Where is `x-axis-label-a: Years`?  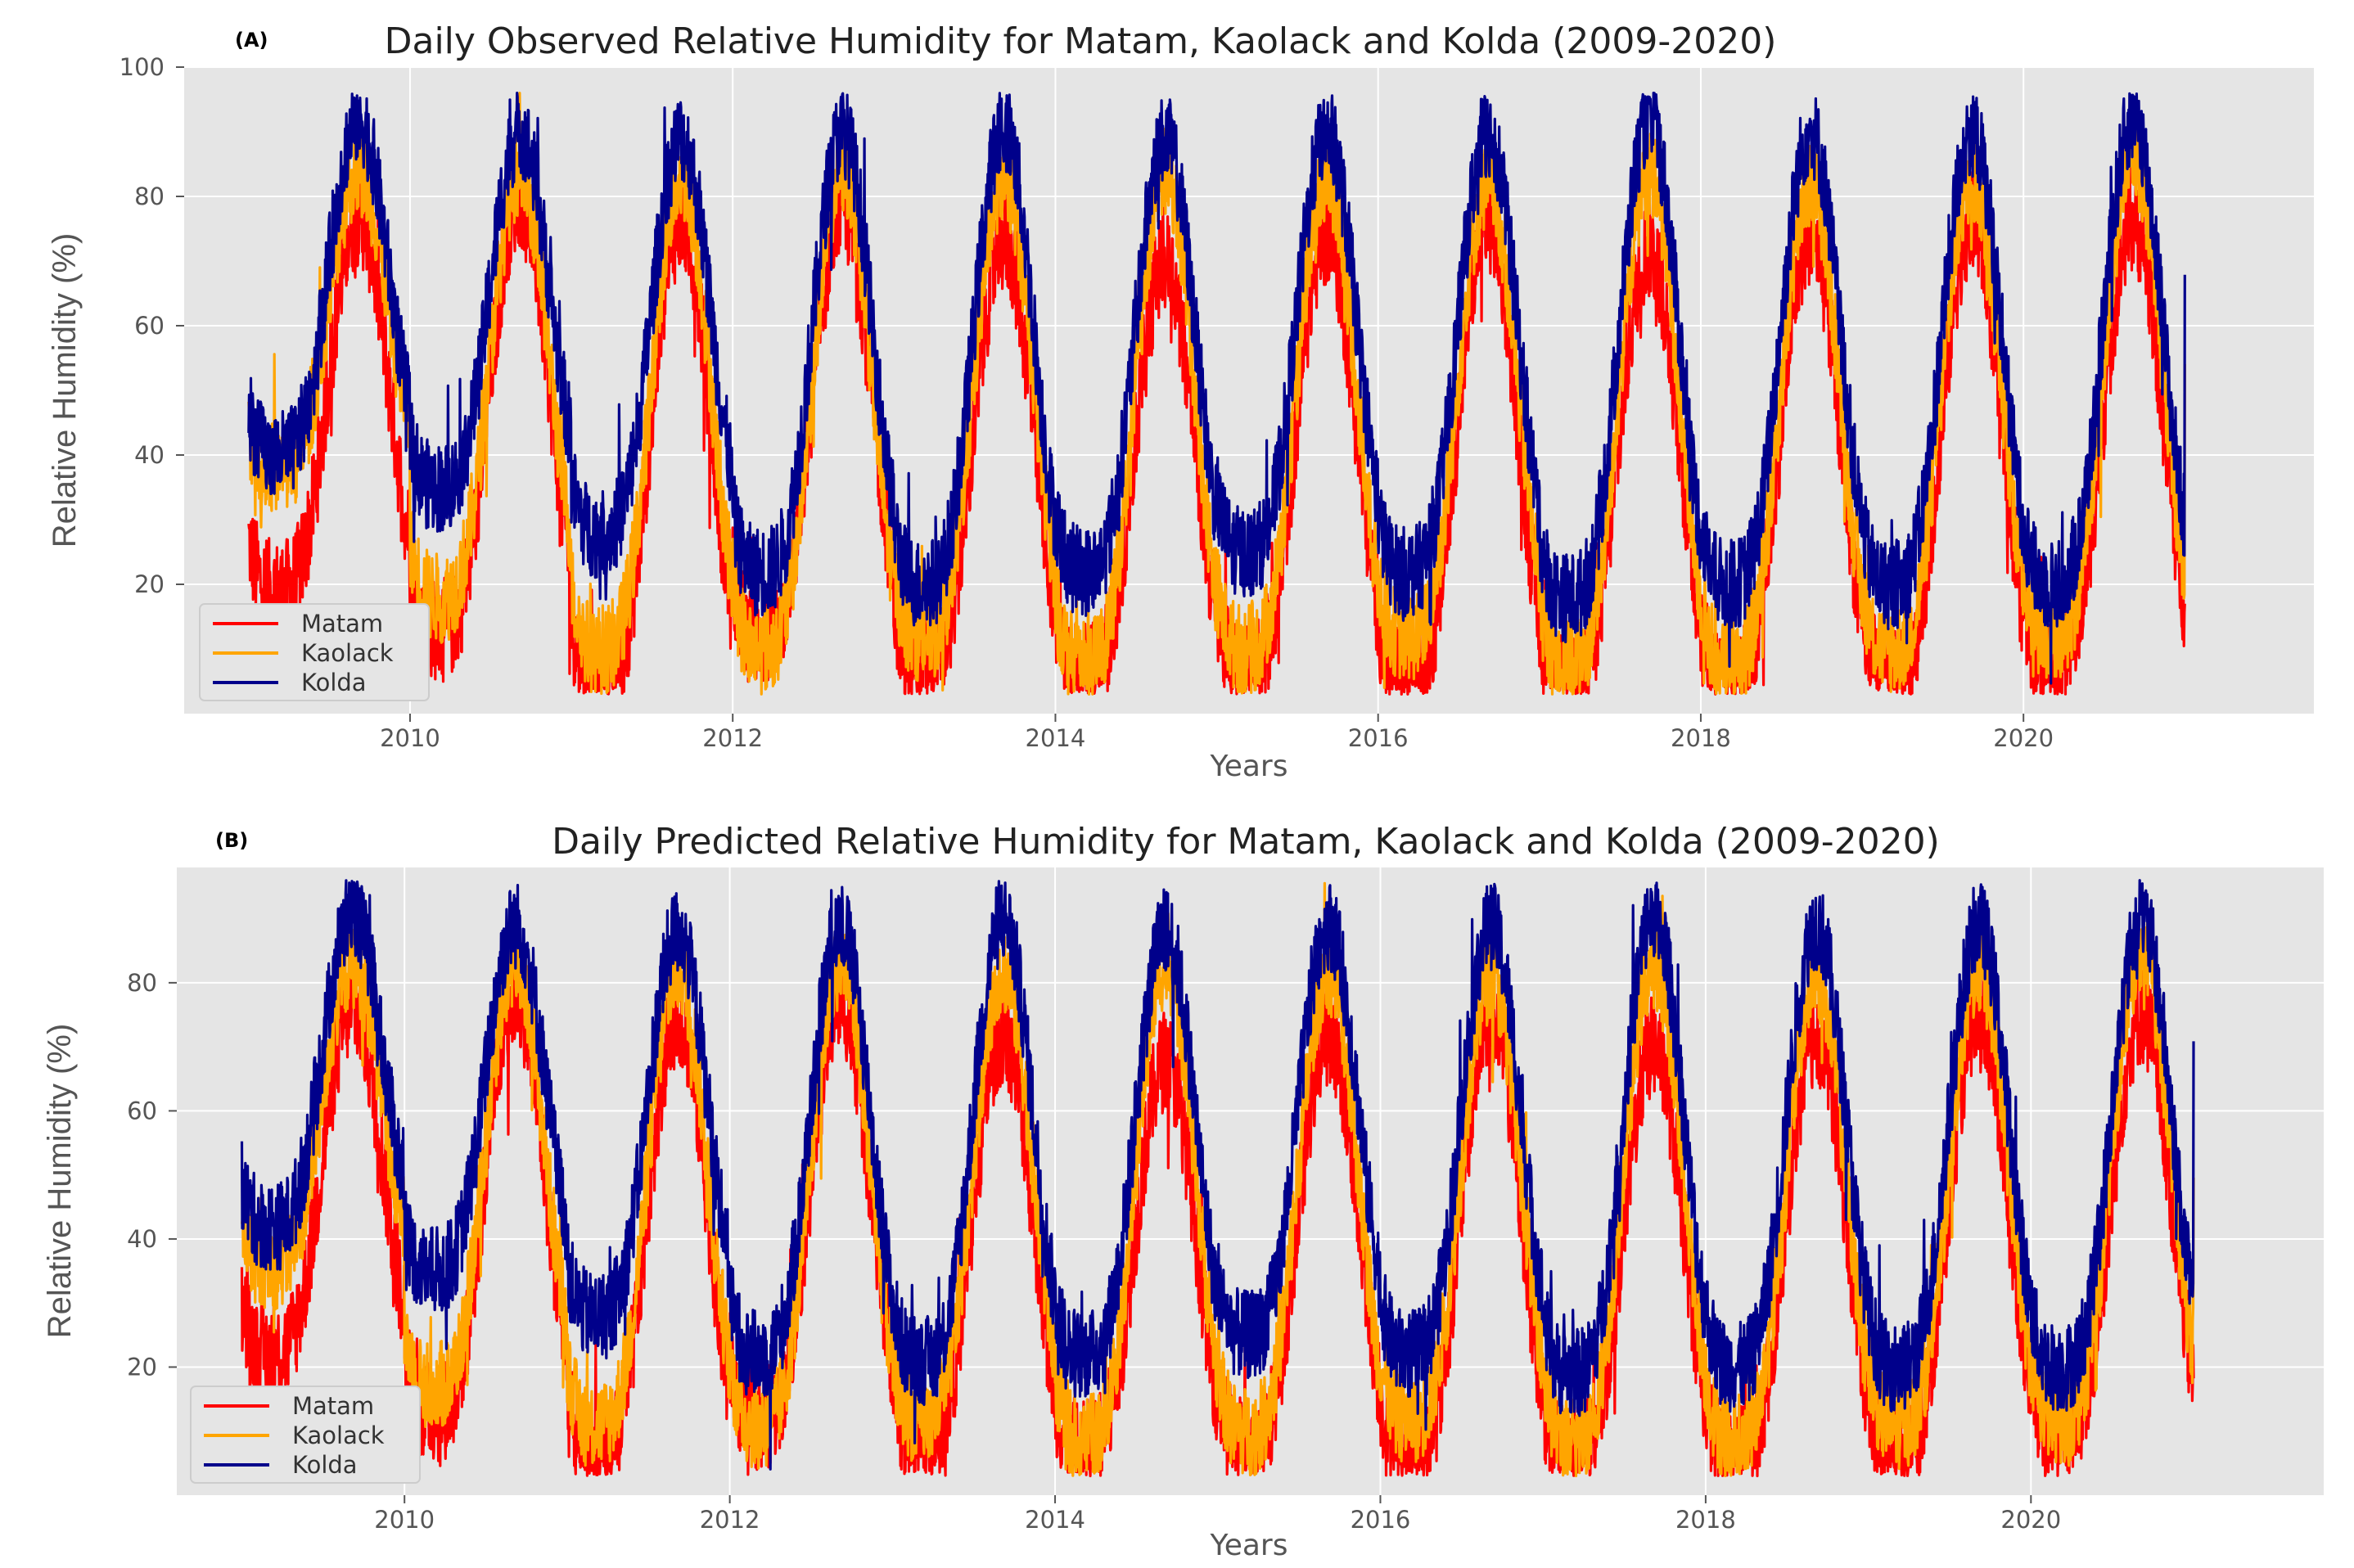 x-axis-label-a: Years is located at coordinates (1249, 766).